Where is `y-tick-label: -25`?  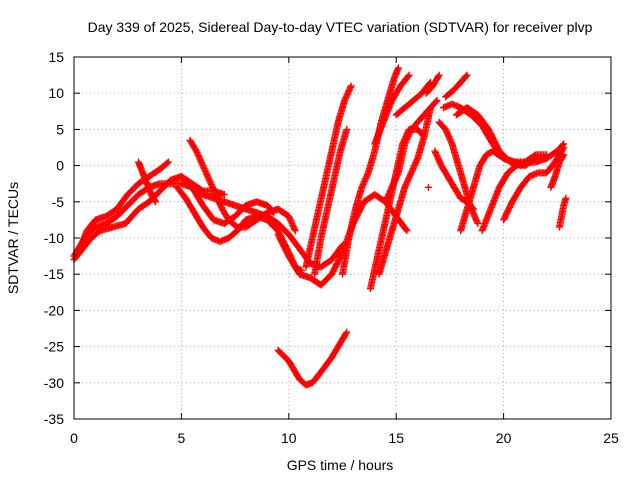 y-tick-label: -25 is located at coordinates (54, 347).